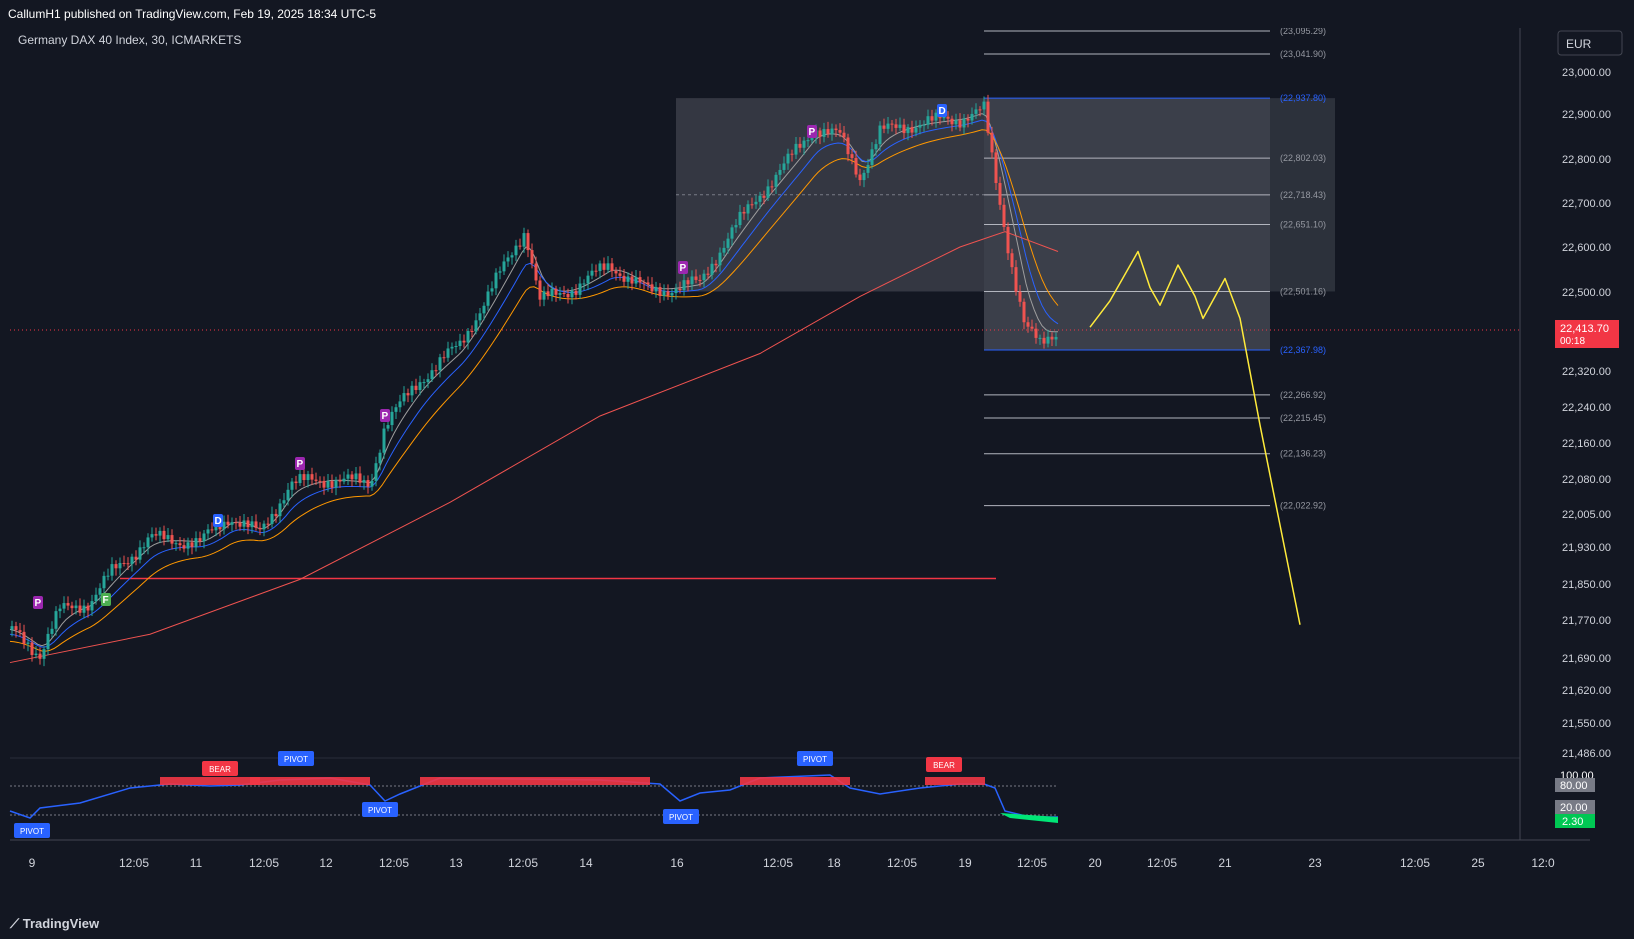 This screenshot has width=1634, height=939. I want to click on projection-path, so click(1195, 437).